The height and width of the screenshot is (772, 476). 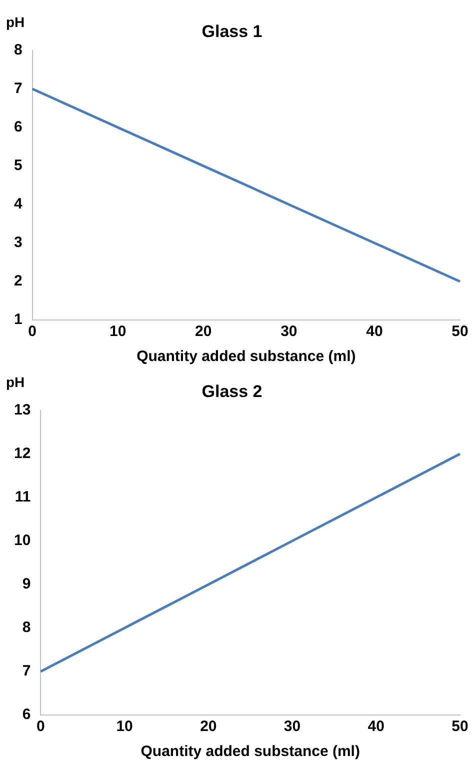 What do you see at coordinates (18, 204) in the screenshot?
I see `y-tick-label: 4` at bounding box center [18, 204].